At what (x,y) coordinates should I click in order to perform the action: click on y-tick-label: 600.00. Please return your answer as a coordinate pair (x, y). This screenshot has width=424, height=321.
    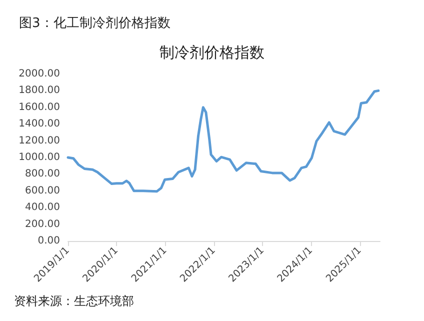
    Looking at the image, I should click on (42, 190).